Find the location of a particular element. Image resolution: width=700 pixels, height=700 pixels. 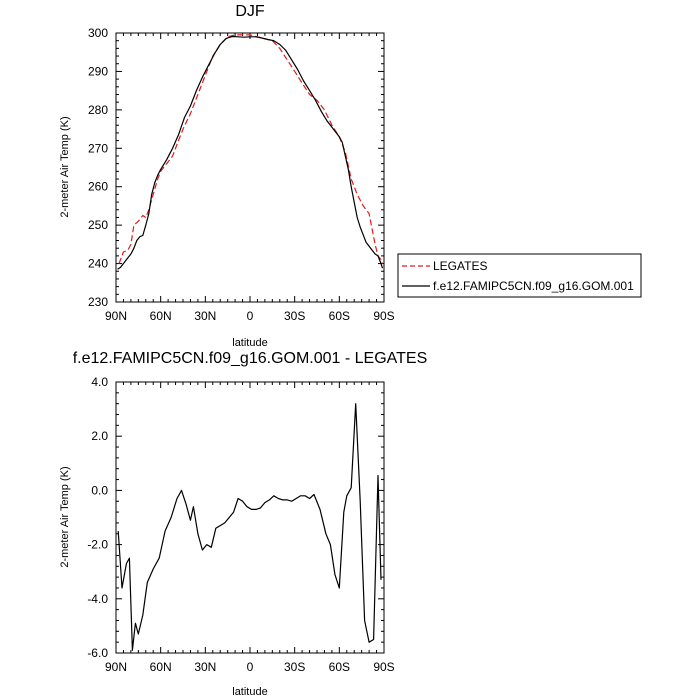

y-tick-label: 230 is located at coordinates (98, 302).